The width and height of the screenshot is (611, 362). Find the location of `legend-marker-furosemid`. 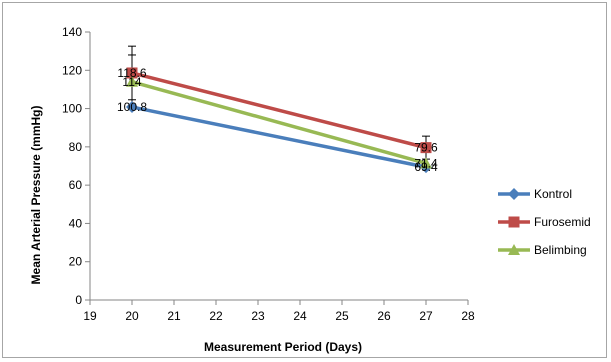

legend-marker-furosemid is located at coordinates (514, 222).